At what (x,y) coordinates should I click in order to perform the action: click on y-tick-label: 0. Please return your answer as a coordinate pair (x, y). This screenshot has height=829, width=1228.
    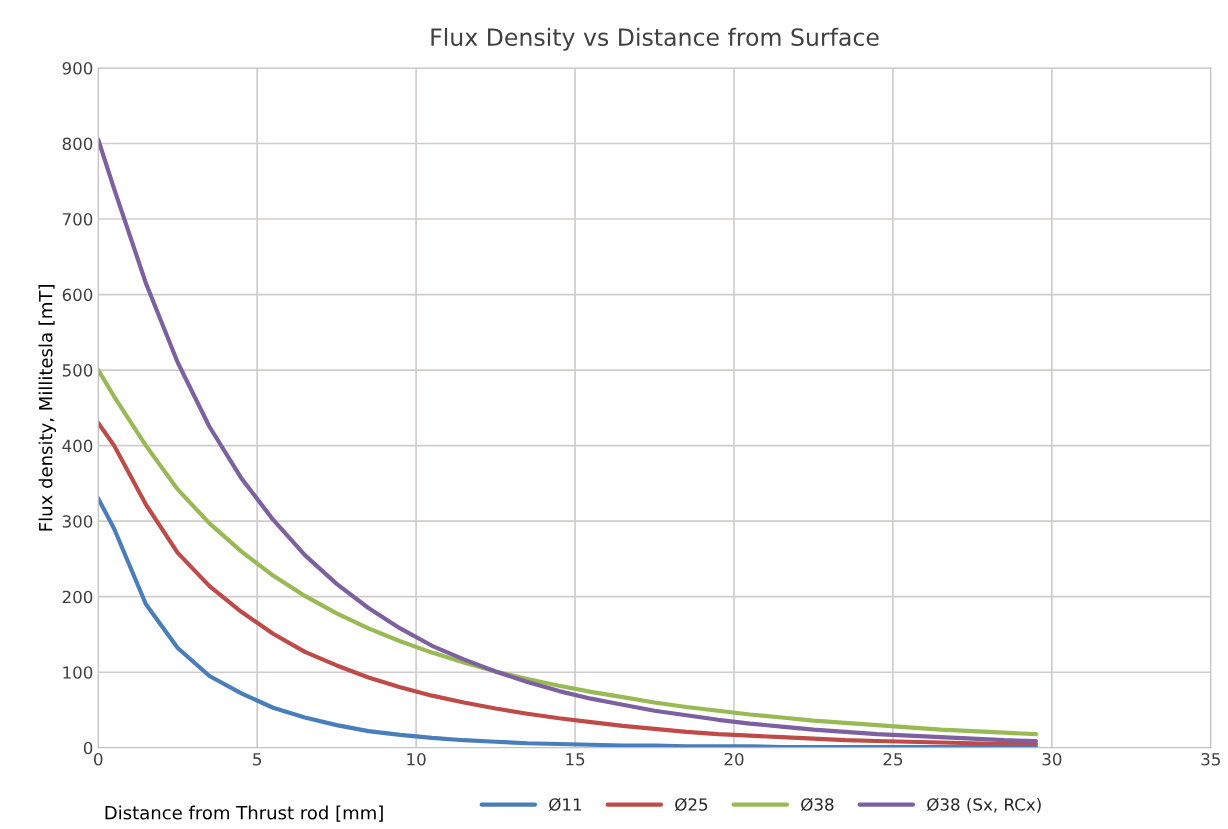
    Looking at the image, I should click on (88, 748).